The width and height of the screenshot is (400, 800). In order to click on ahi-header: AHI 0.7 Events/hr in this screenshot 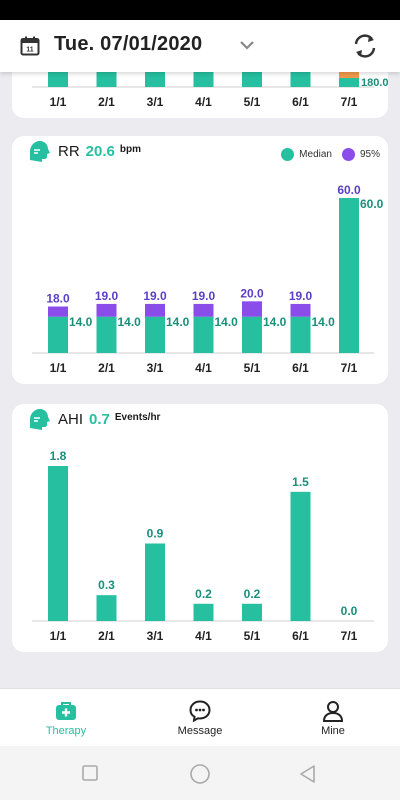, I will do `click(93, 419)`.